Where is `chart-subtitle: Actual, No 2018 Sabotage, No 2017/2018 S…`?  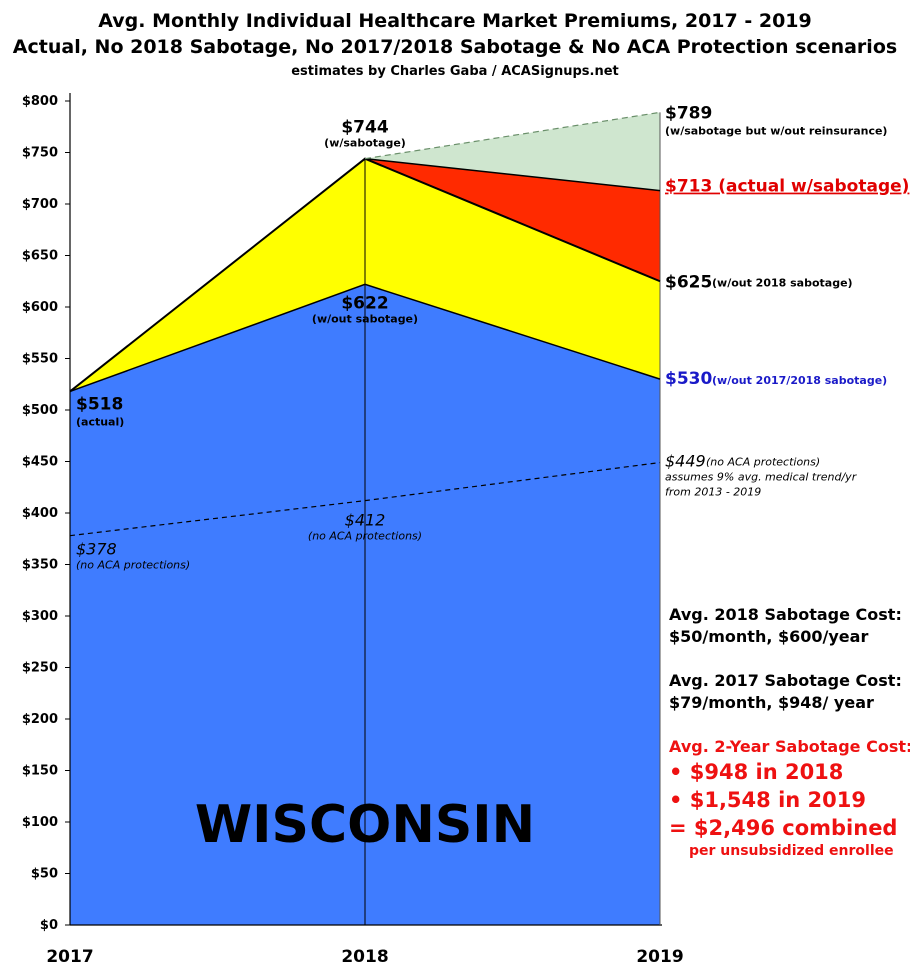 chart-subtitle: Actual, No 2018 Sabotage, No 2017/2018 S… is located at coordinates (455, 47).